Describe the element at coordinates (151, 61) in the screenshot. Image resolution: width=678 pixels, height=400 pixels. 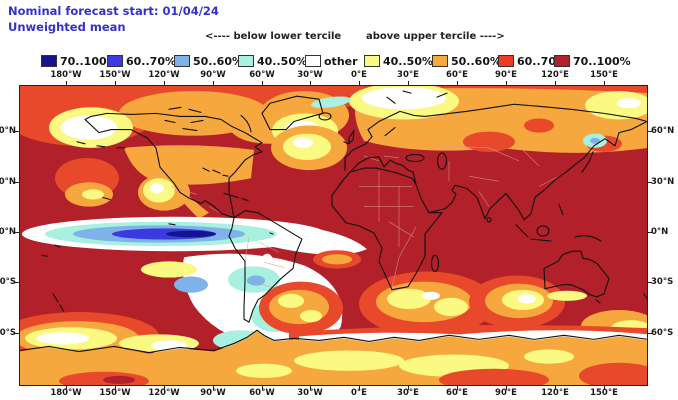
I see `legend-label: 60..70%` at that location.